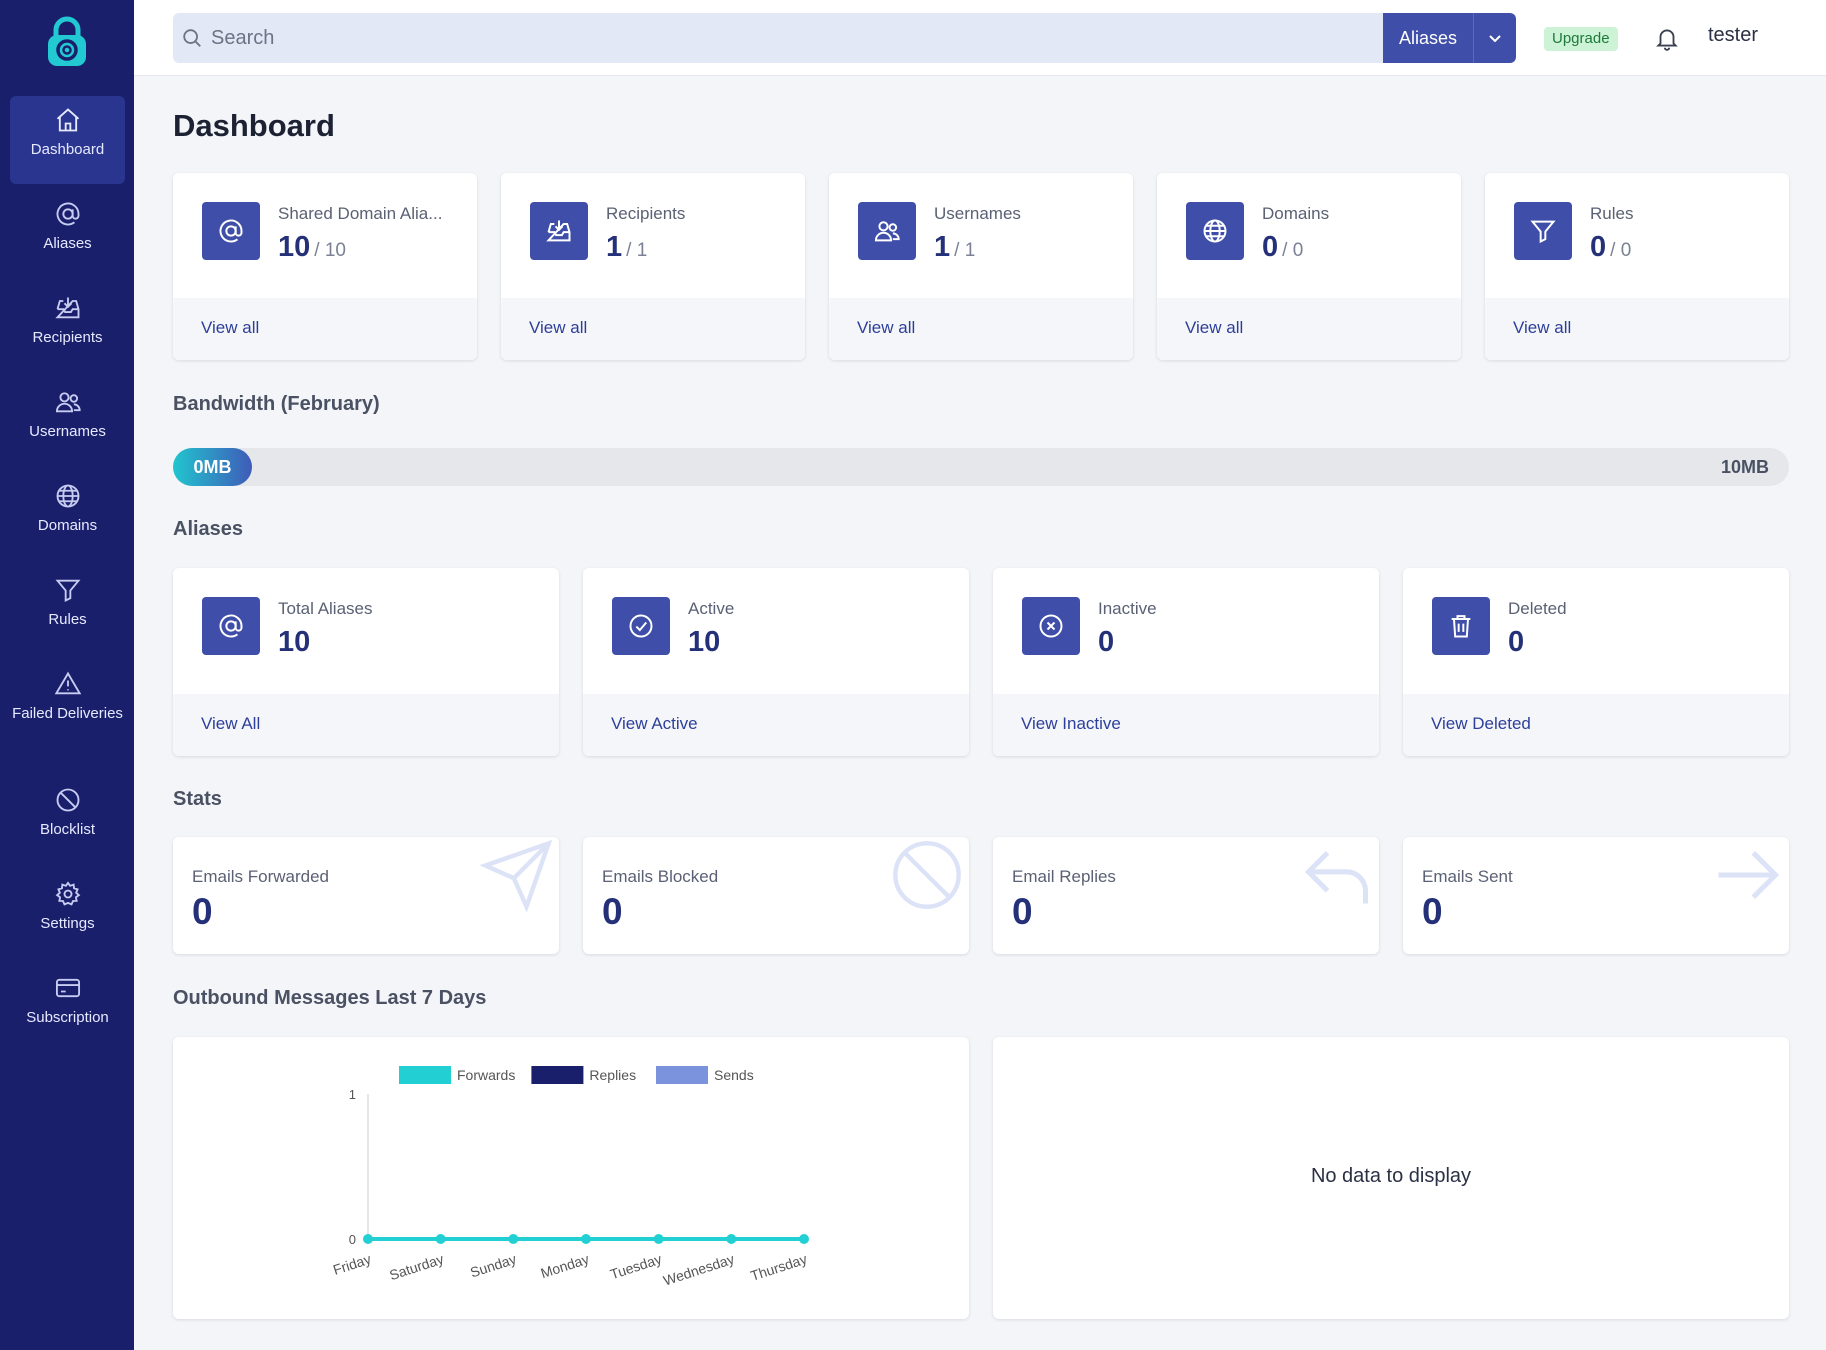 The height and width of the screenshot is (1350, 1826). What do you see at coordinates (231, 723) in the screenshot?
I see `view-all-aliases-link: View All` at bounding box center [231, 723].